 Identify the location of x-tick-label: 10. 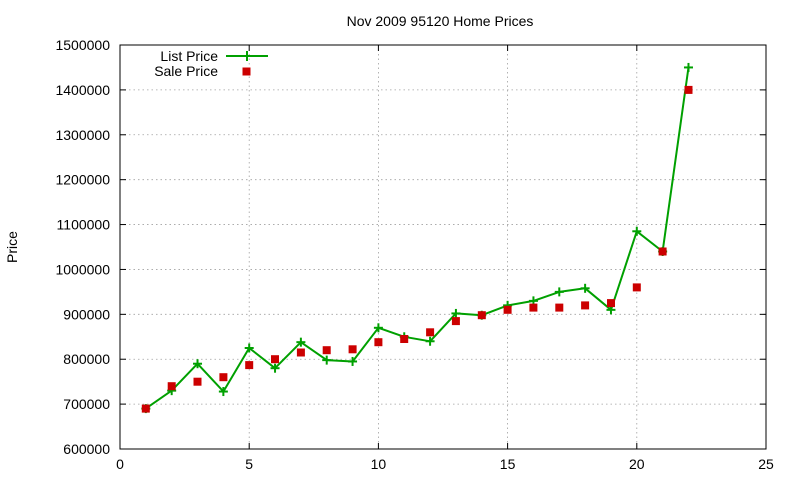
(379, 464).